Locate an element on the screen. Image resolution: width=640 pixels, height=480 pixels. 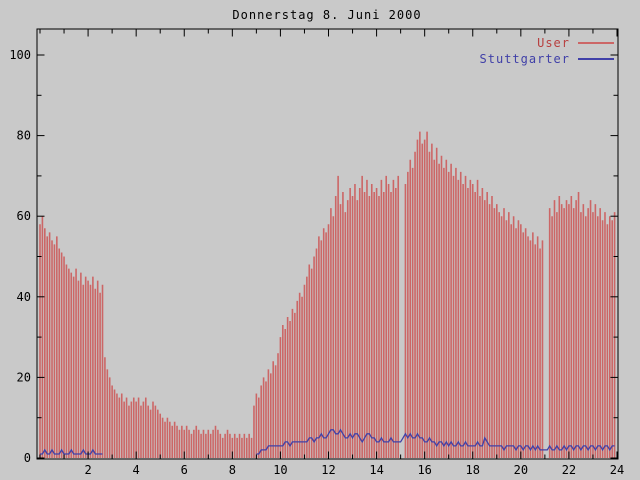
chart-title: Donnerstag 8. Juni 2000 is located at coordinates (327, 15).